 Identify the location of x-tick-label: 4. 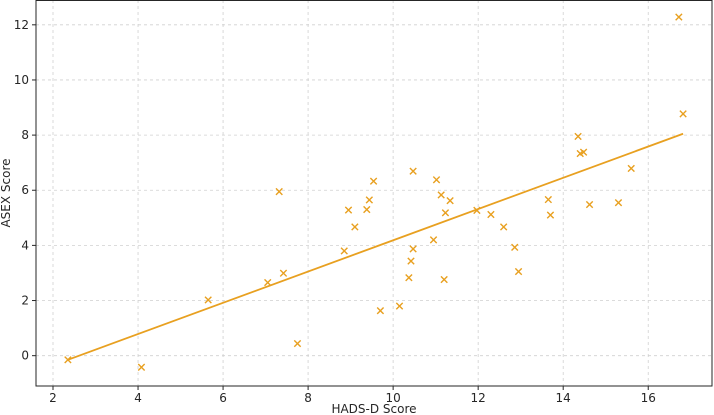
(138, 398).